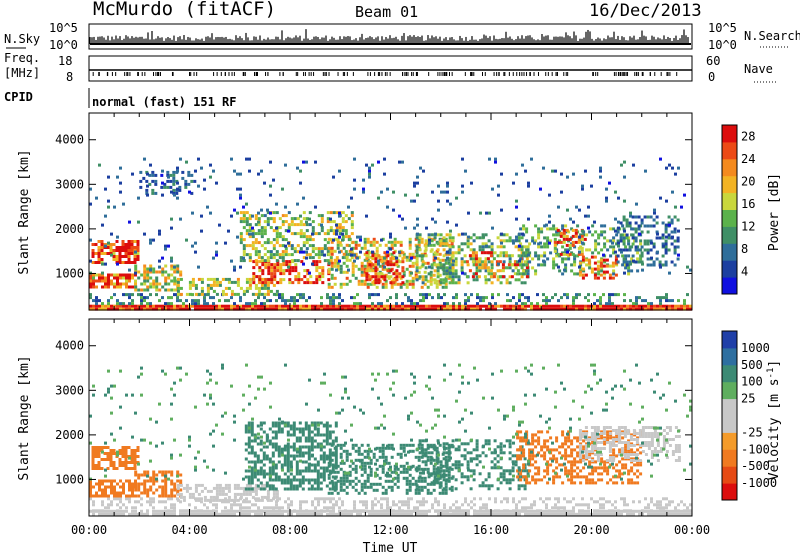  I want to click on colorbar-segment, so click(729, 235).